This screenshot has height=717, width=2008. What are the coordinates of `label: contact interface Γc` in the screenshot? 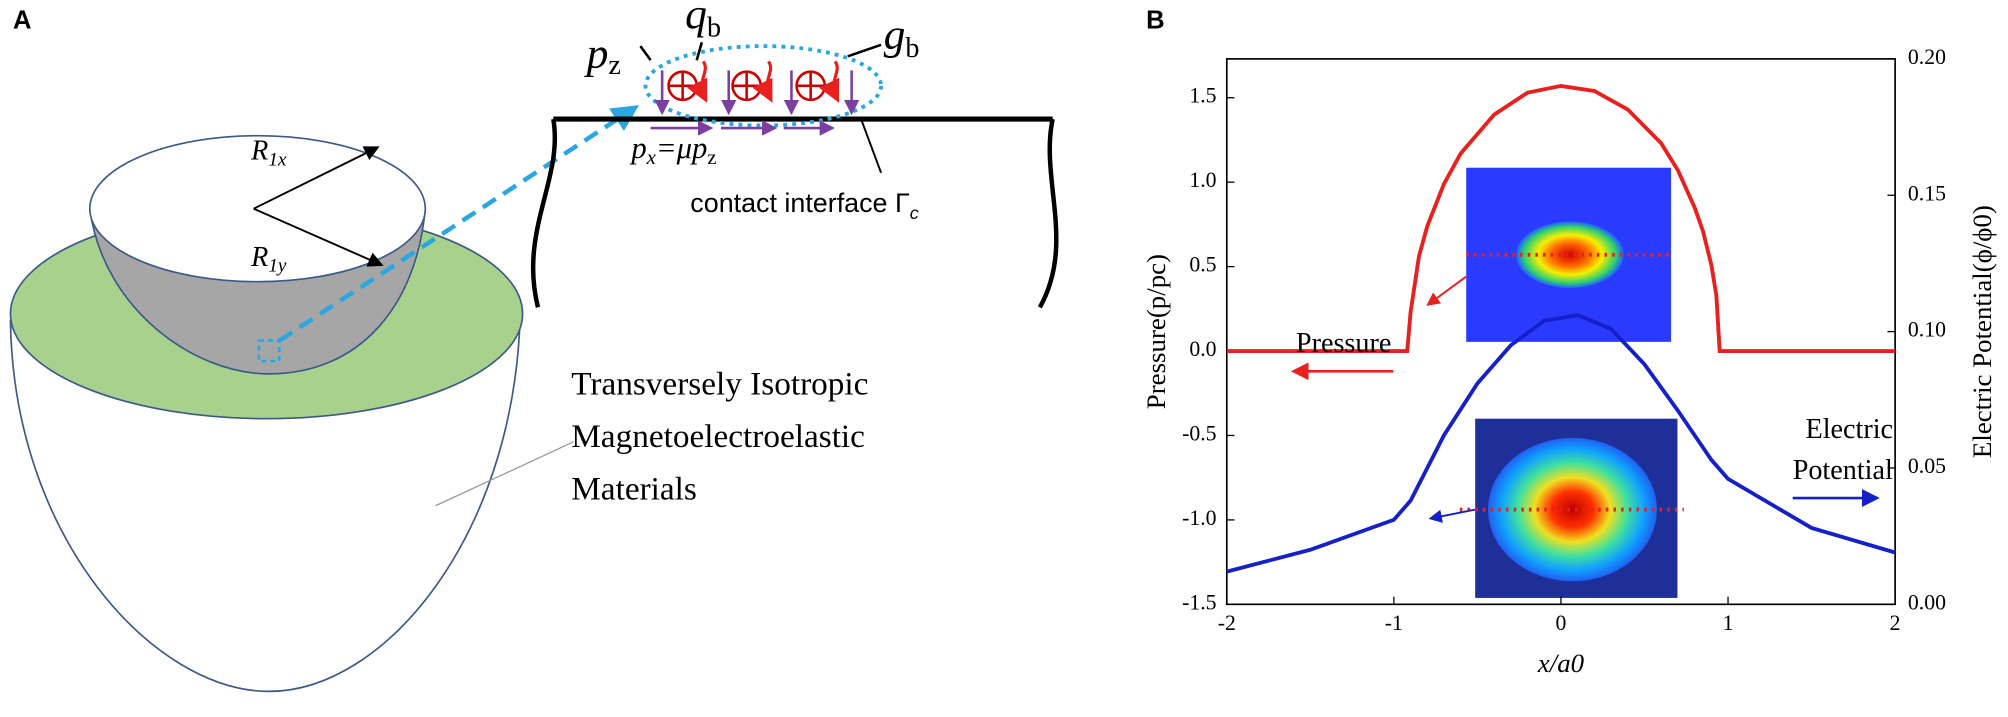 It's located at (804, 205).